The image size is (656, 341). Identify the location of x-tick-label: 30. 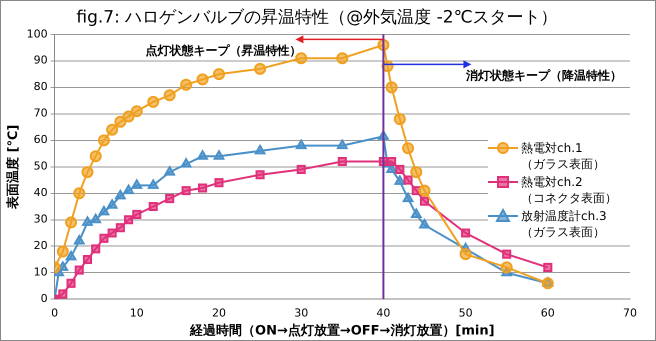
(301, 313).